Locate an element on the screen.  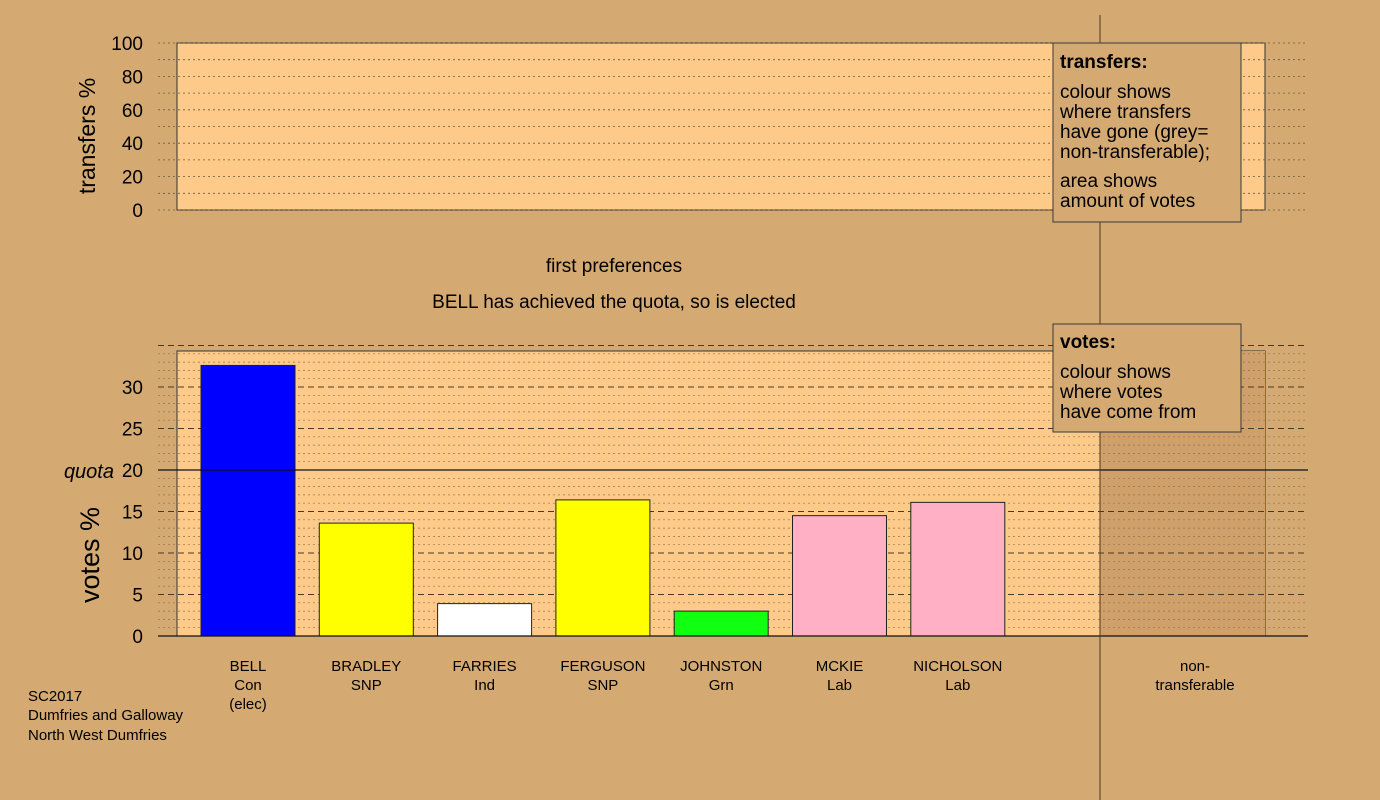
footer-ward: North West Dumfries is located at coordinates (97, 735).